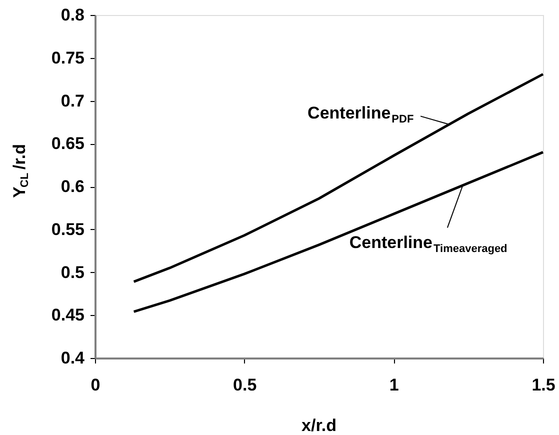  Describe the element at coordinates (72, 272) in the screenshot. I see `y-tick-label: 0.5` at that location.